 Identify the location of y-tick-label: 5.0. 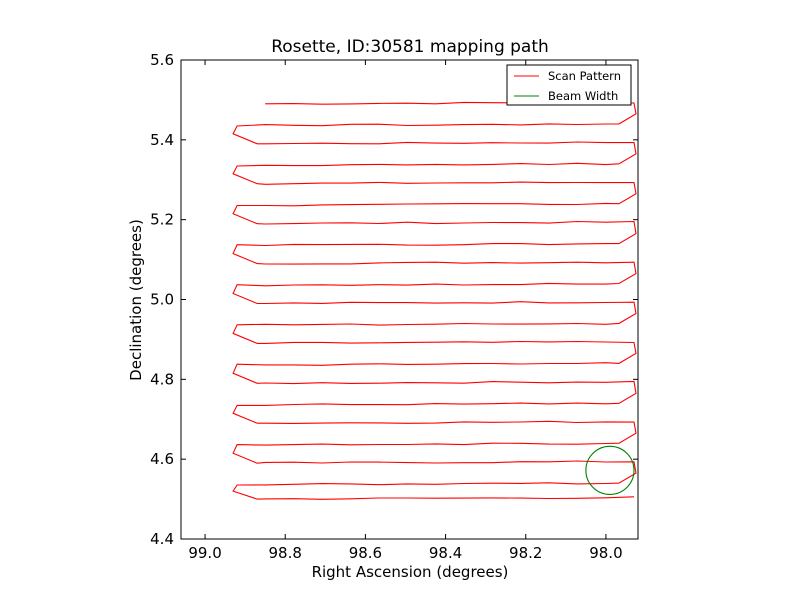
(162, 300).